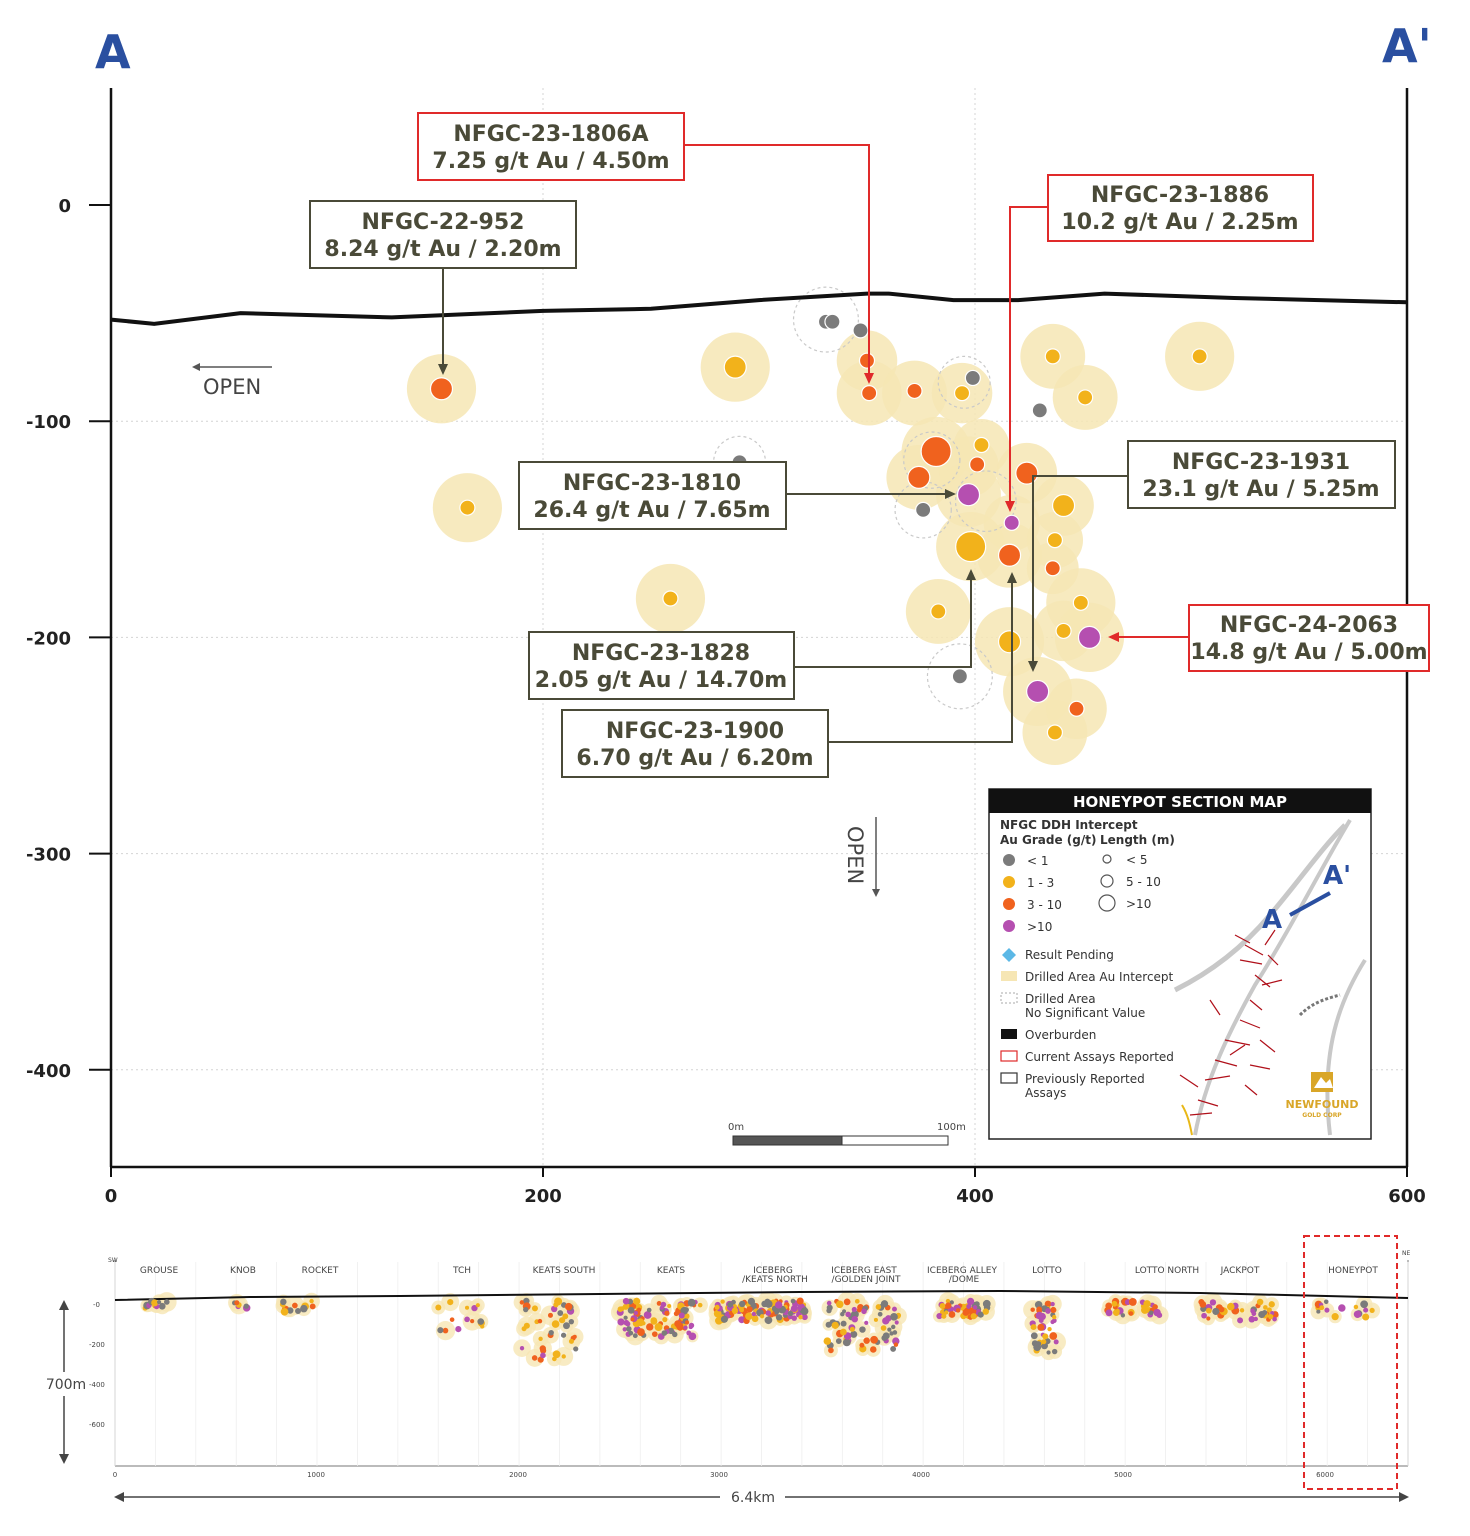 The width and height of the screenshot is (1470, 1536). Describe the element at coordinates (818, 527) in the screenshot. I see `intercept-points` at that location.